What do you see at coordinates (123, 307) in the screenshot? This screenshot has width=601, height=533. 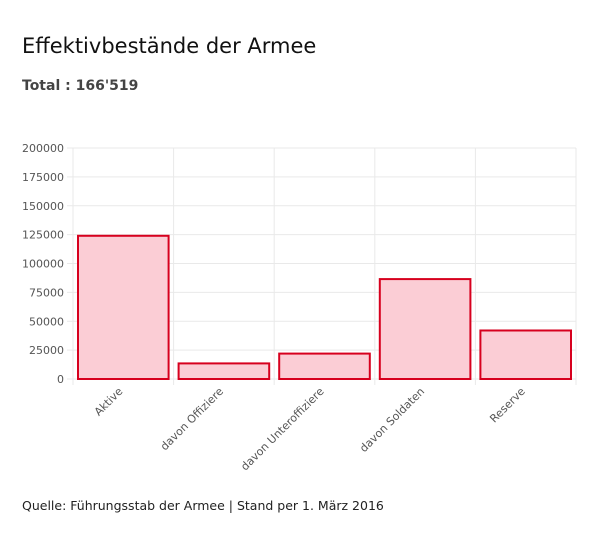 I see `bar-aktive` at bounding box center [123, 307].